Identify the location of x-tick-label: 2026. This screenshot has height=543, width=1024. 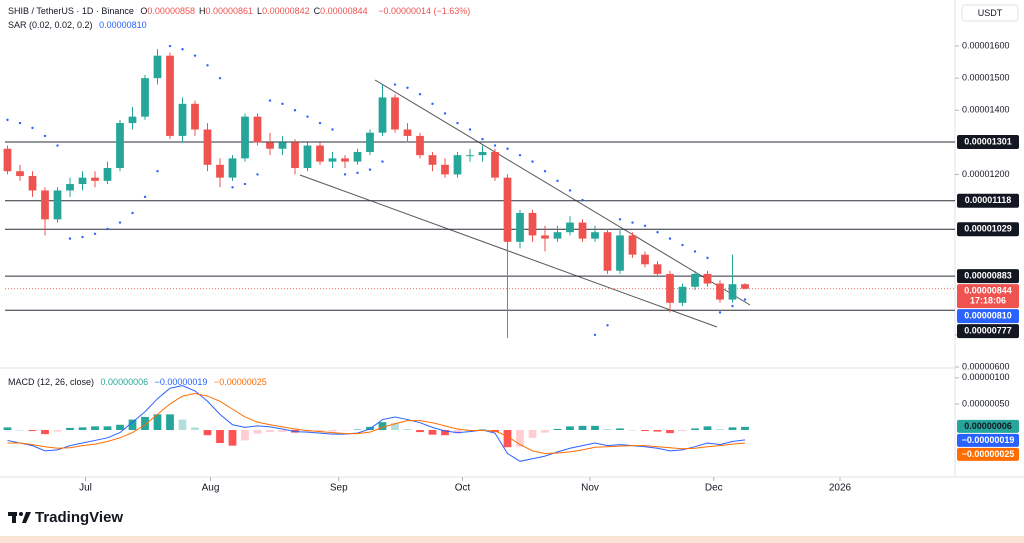
(840, 488).